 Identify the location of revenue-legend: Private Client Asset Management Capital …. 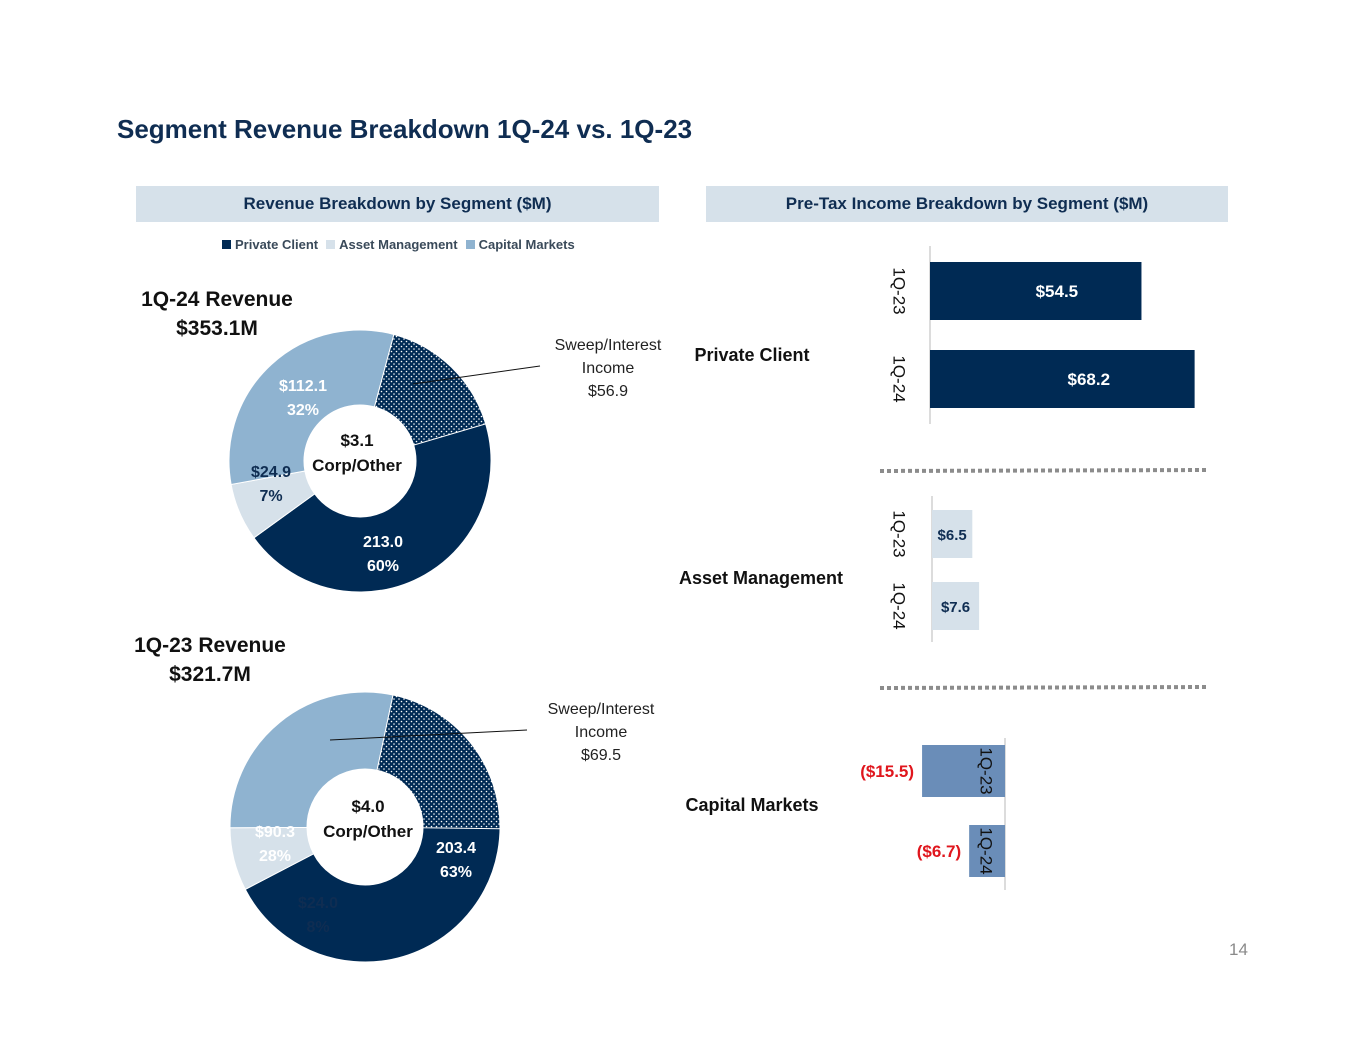
(398, 244).